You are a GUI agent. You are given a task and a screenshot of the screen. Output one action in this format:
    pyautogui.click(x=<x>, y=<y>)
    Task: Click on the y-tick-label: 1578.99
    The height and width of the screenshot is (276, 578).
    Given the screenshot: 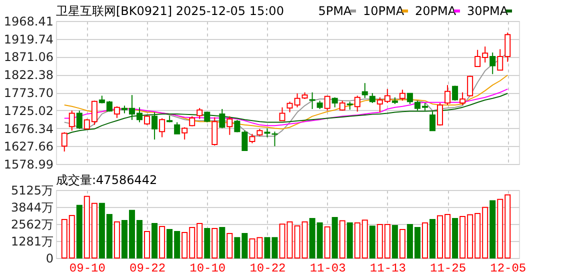 What is the action you would take?
    pyautogui.click(x=29, y=165)
    